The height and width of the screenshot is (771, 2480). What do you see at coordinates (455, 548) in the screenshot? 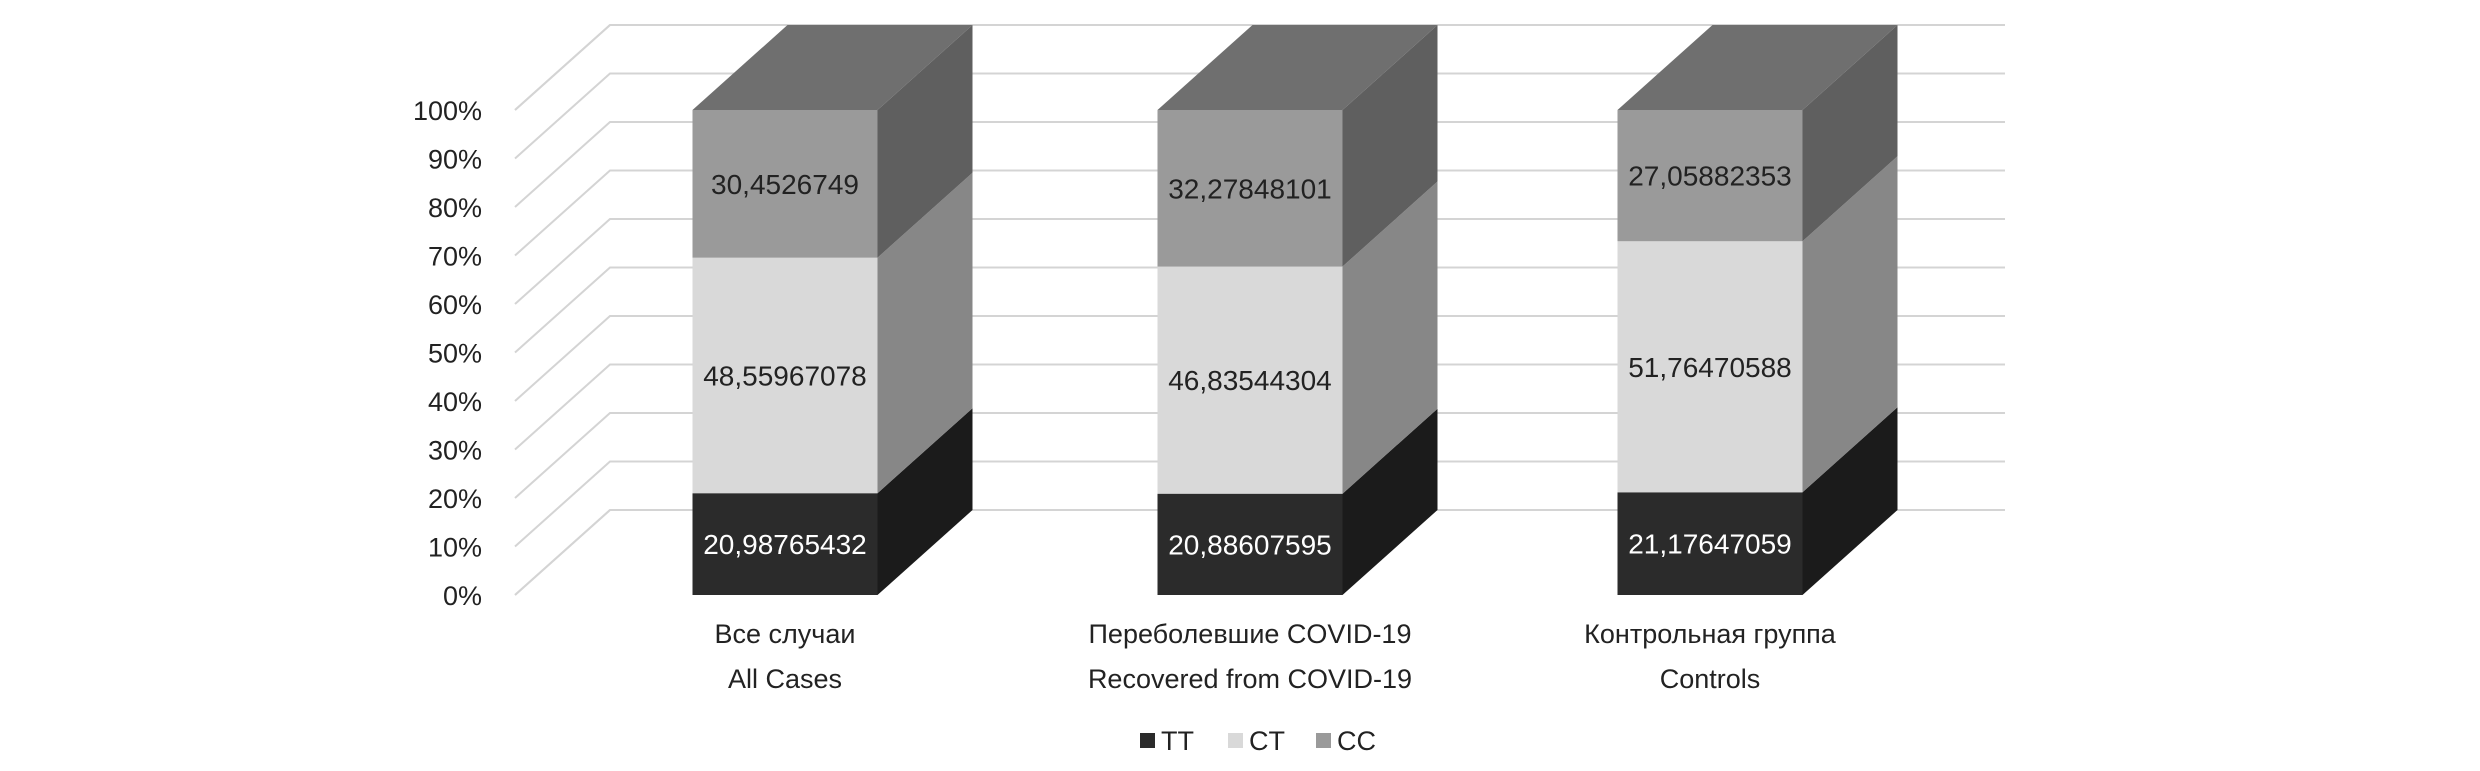
I see `y-tick-label: 10%` at bounding box center [455, 548].